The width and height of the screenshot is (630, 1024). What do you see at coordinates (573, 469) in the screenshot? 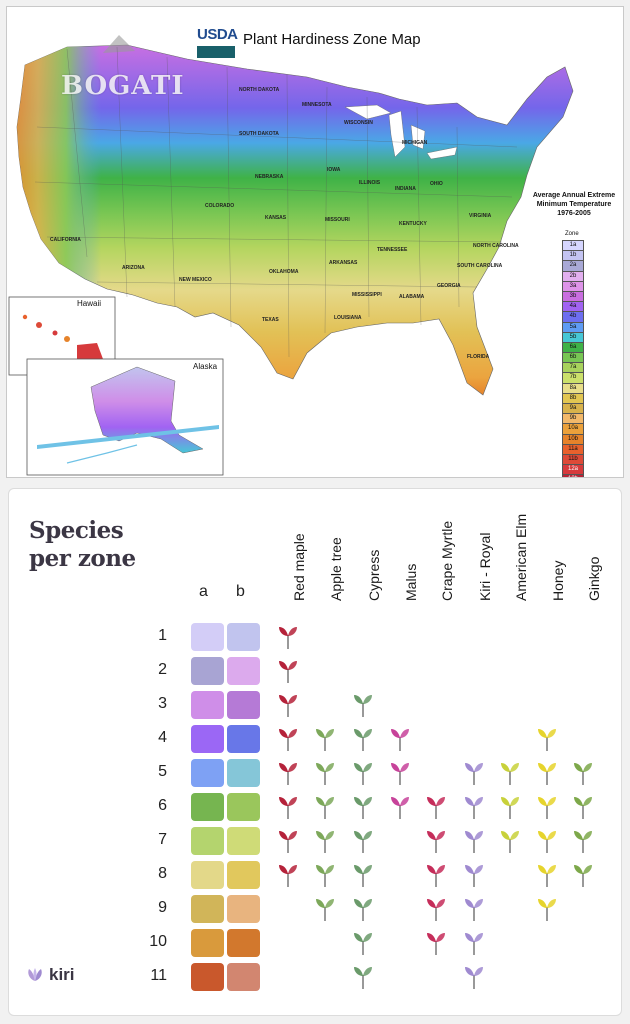
I see `legend-zone-12a: 12a` at bounding box center [573, 469].